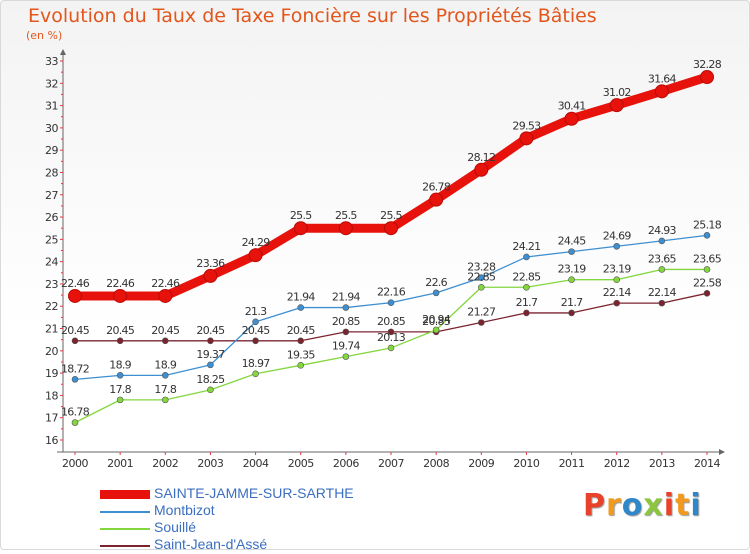 Image resolution: width=750 pixels, height=554 pixels. Describe the element at coordinates (75, 412) in the screenshot. I see `data-label: 16.78` at that location.